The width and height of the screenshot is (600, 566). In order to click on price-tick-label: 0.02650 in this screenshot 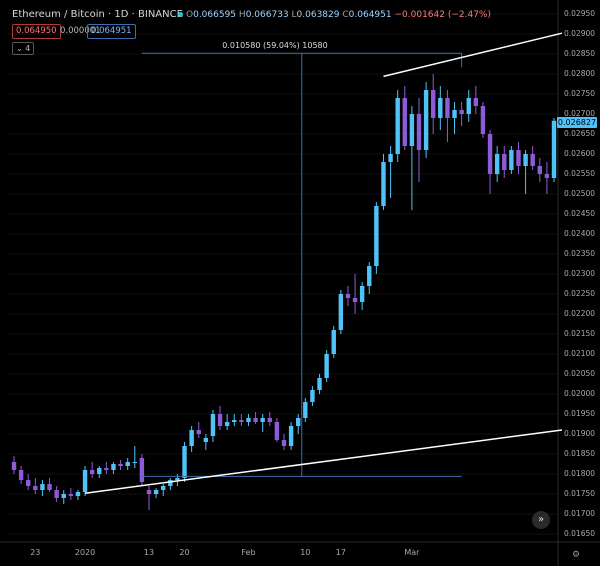, I will do `click(580, 133)`.